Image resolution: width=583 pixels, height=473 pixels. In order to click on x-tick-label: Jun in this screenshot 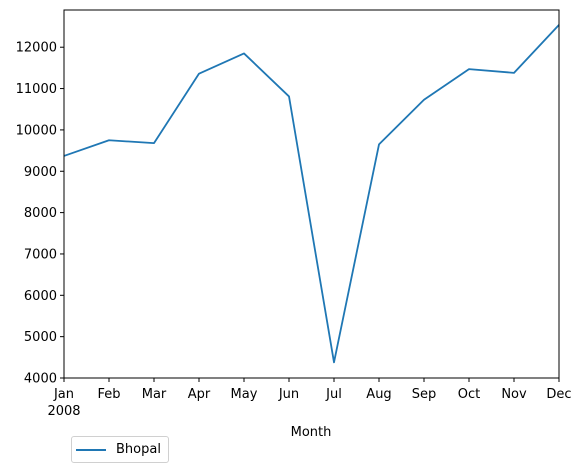, I will do `click(288, 394)`.